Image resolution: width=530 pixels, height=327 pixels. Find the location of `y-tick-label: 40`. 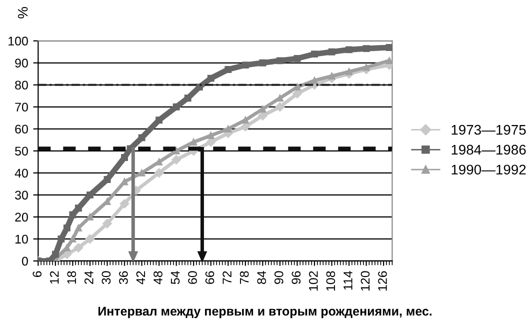

y-tick-label: 40 is located at coordinates (21, 173).